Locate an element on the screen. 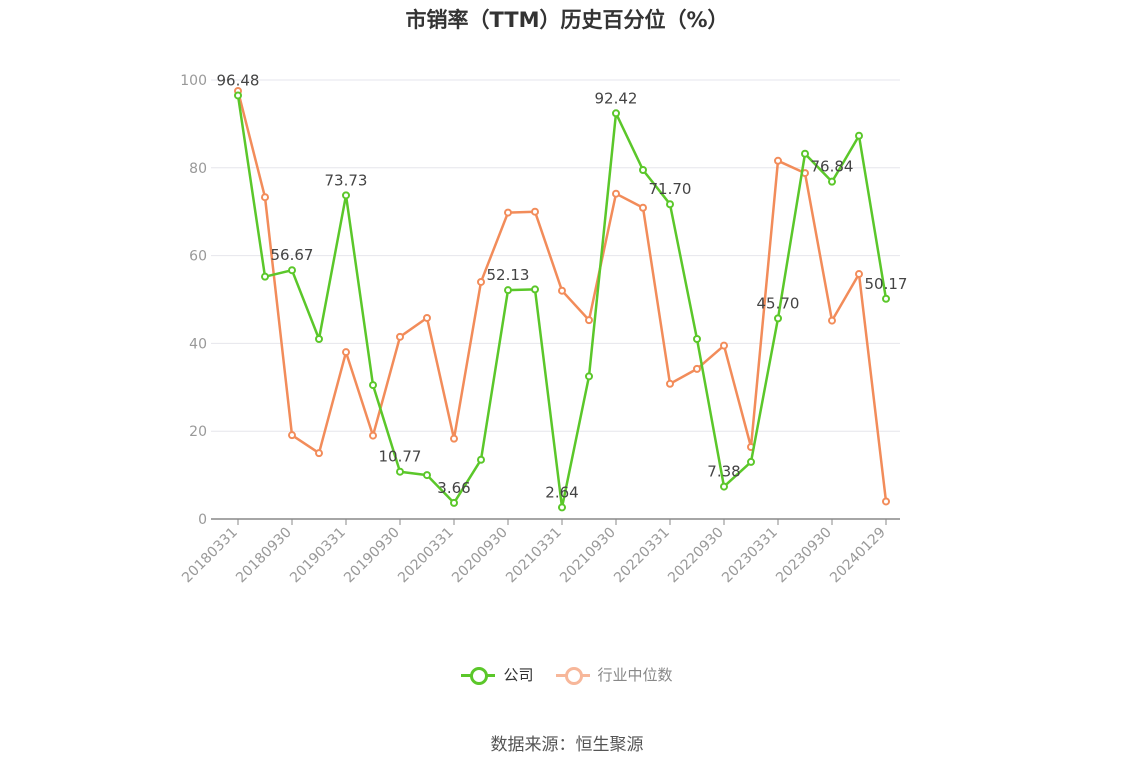 Image resolution: width=1134 pixels, height=766 pixels. legend-industry-label: 行业中位数 is located at coordinates (635, 675).